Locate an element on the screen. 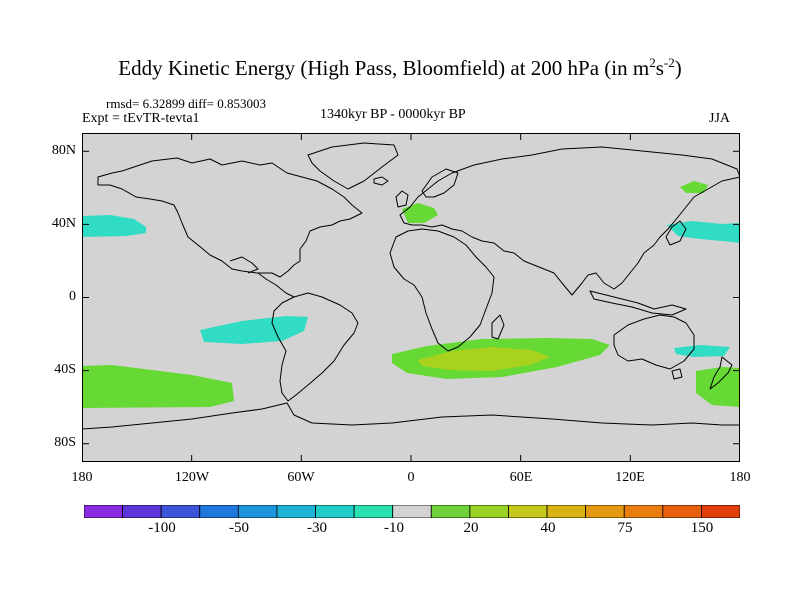  coastline-greenland is located at coordinates (353, 166).